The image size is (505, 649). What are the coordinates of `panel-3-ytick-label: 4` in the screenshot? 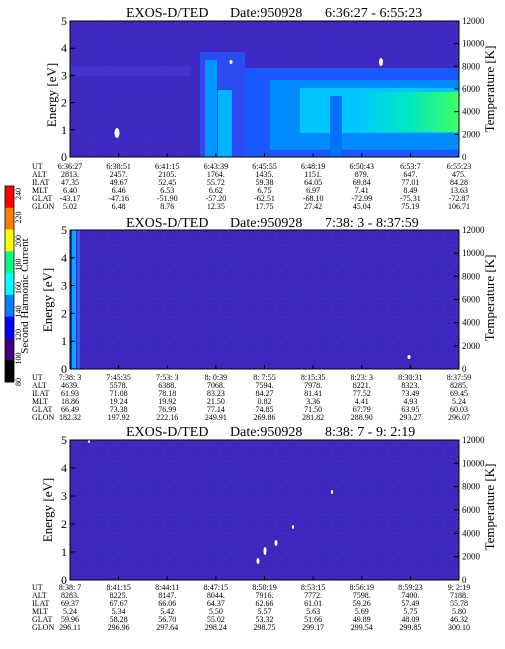 It's located at (64, 468).